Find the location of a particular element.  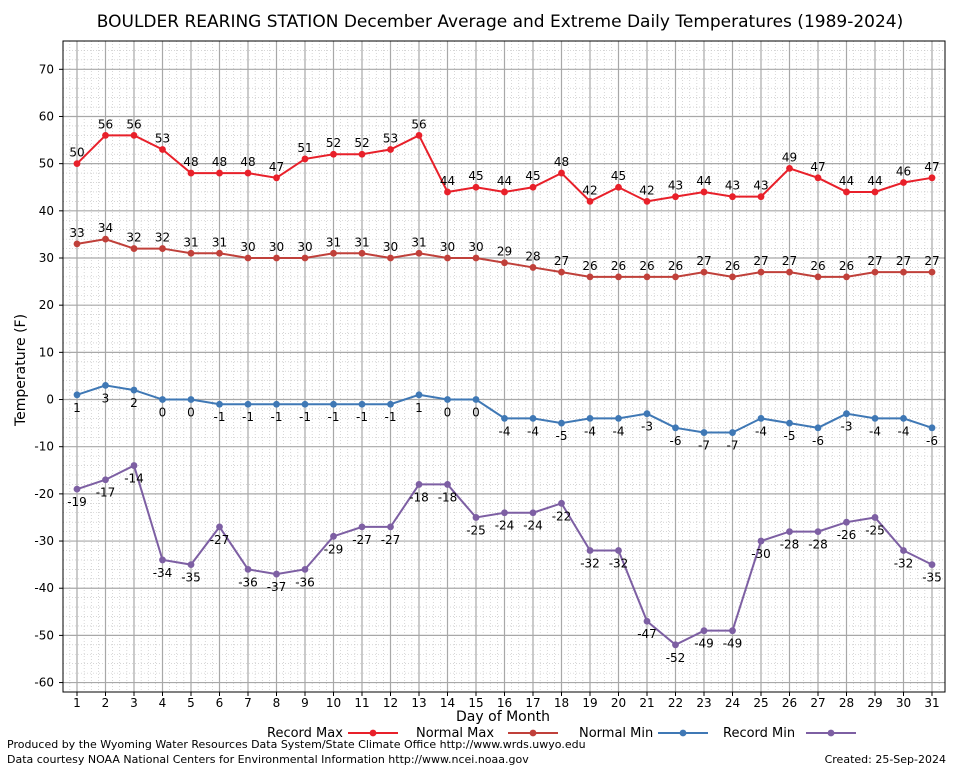

record-min-data-label: -29 is located at coordinates (334, 549).